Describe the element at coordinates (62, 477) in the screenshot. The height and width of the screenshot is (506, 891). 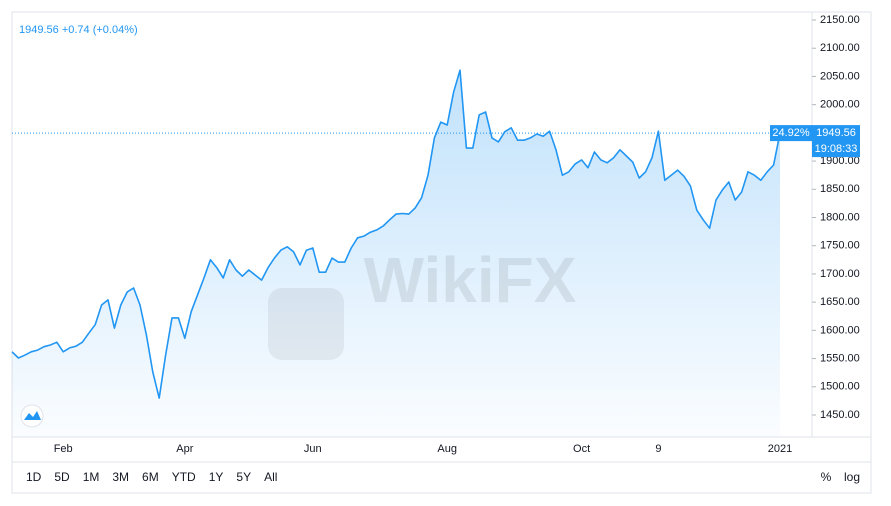
I see `range-button: 5D` at that location.